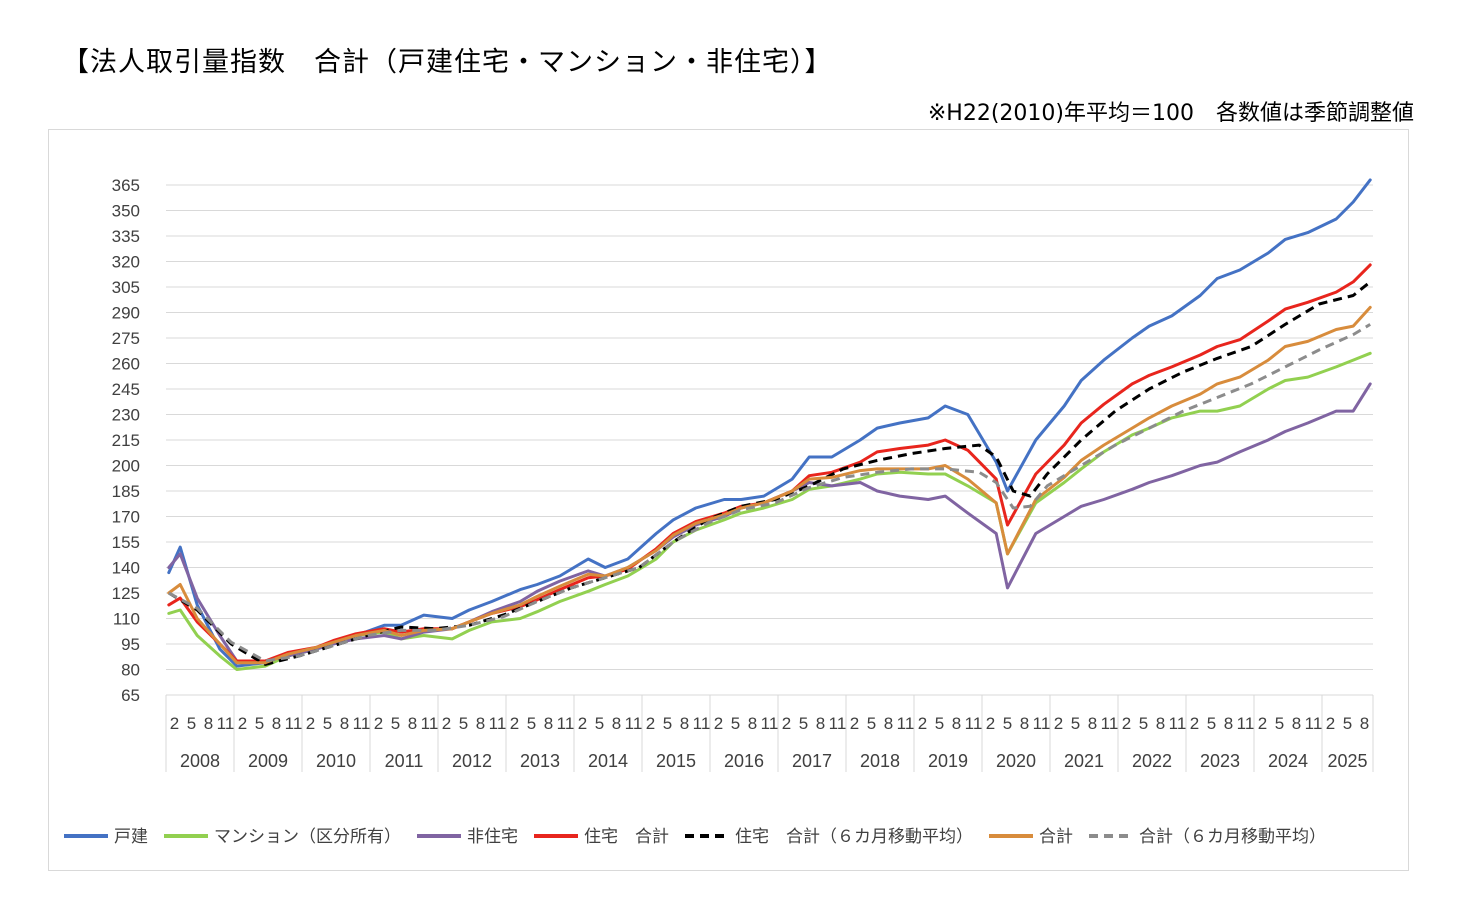 The width and height of the screenshot is (1470, 924). I want to click on y-tick-label: 335, so click(126, 236).